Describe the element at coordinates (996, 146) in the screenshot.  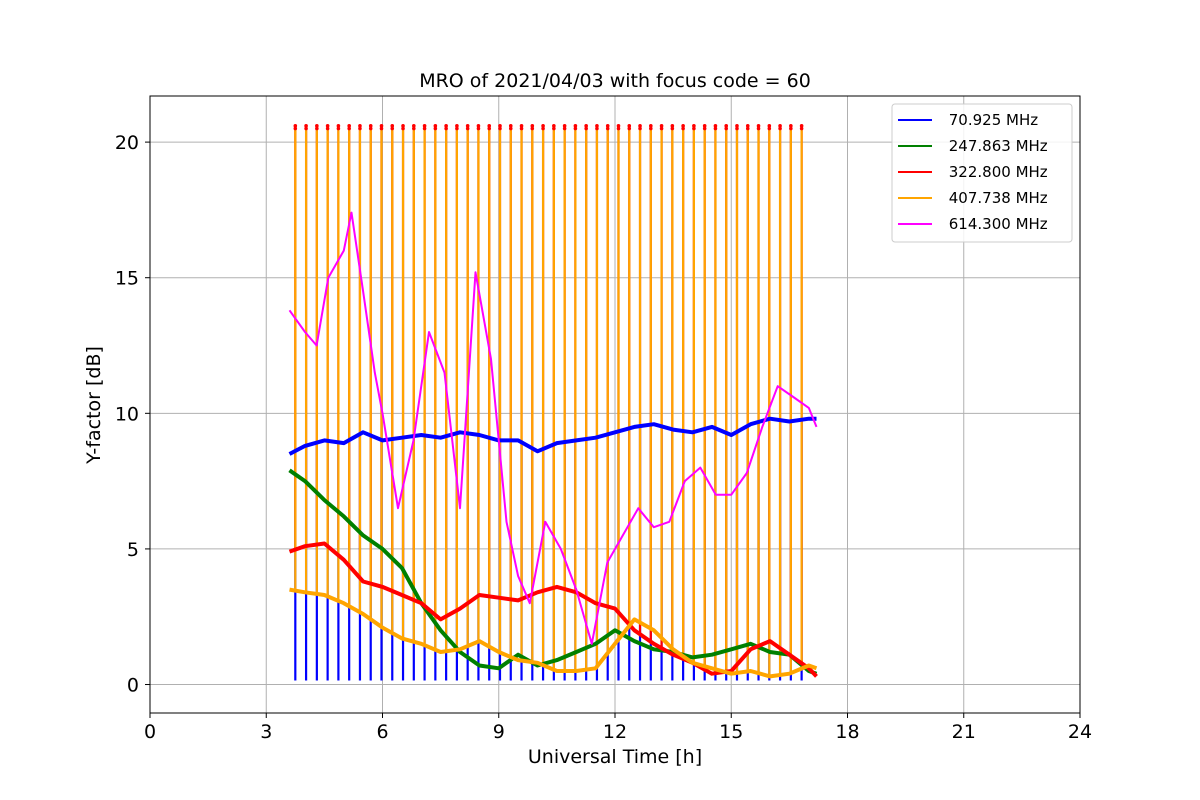
I see `legend-label-1: 247.863 MHz` at that location.